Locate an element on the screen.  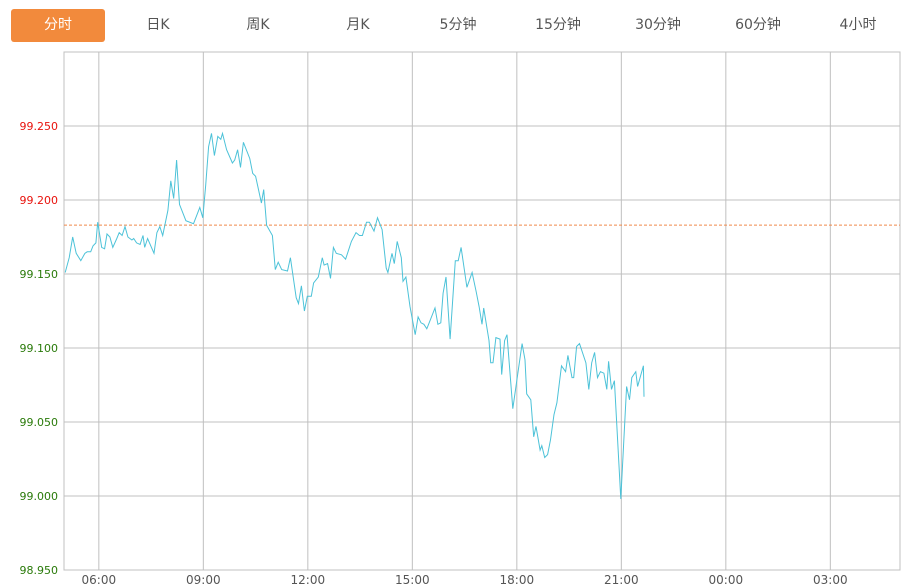
x-tick-label: 00:00 is located at coordinates (726, 580).